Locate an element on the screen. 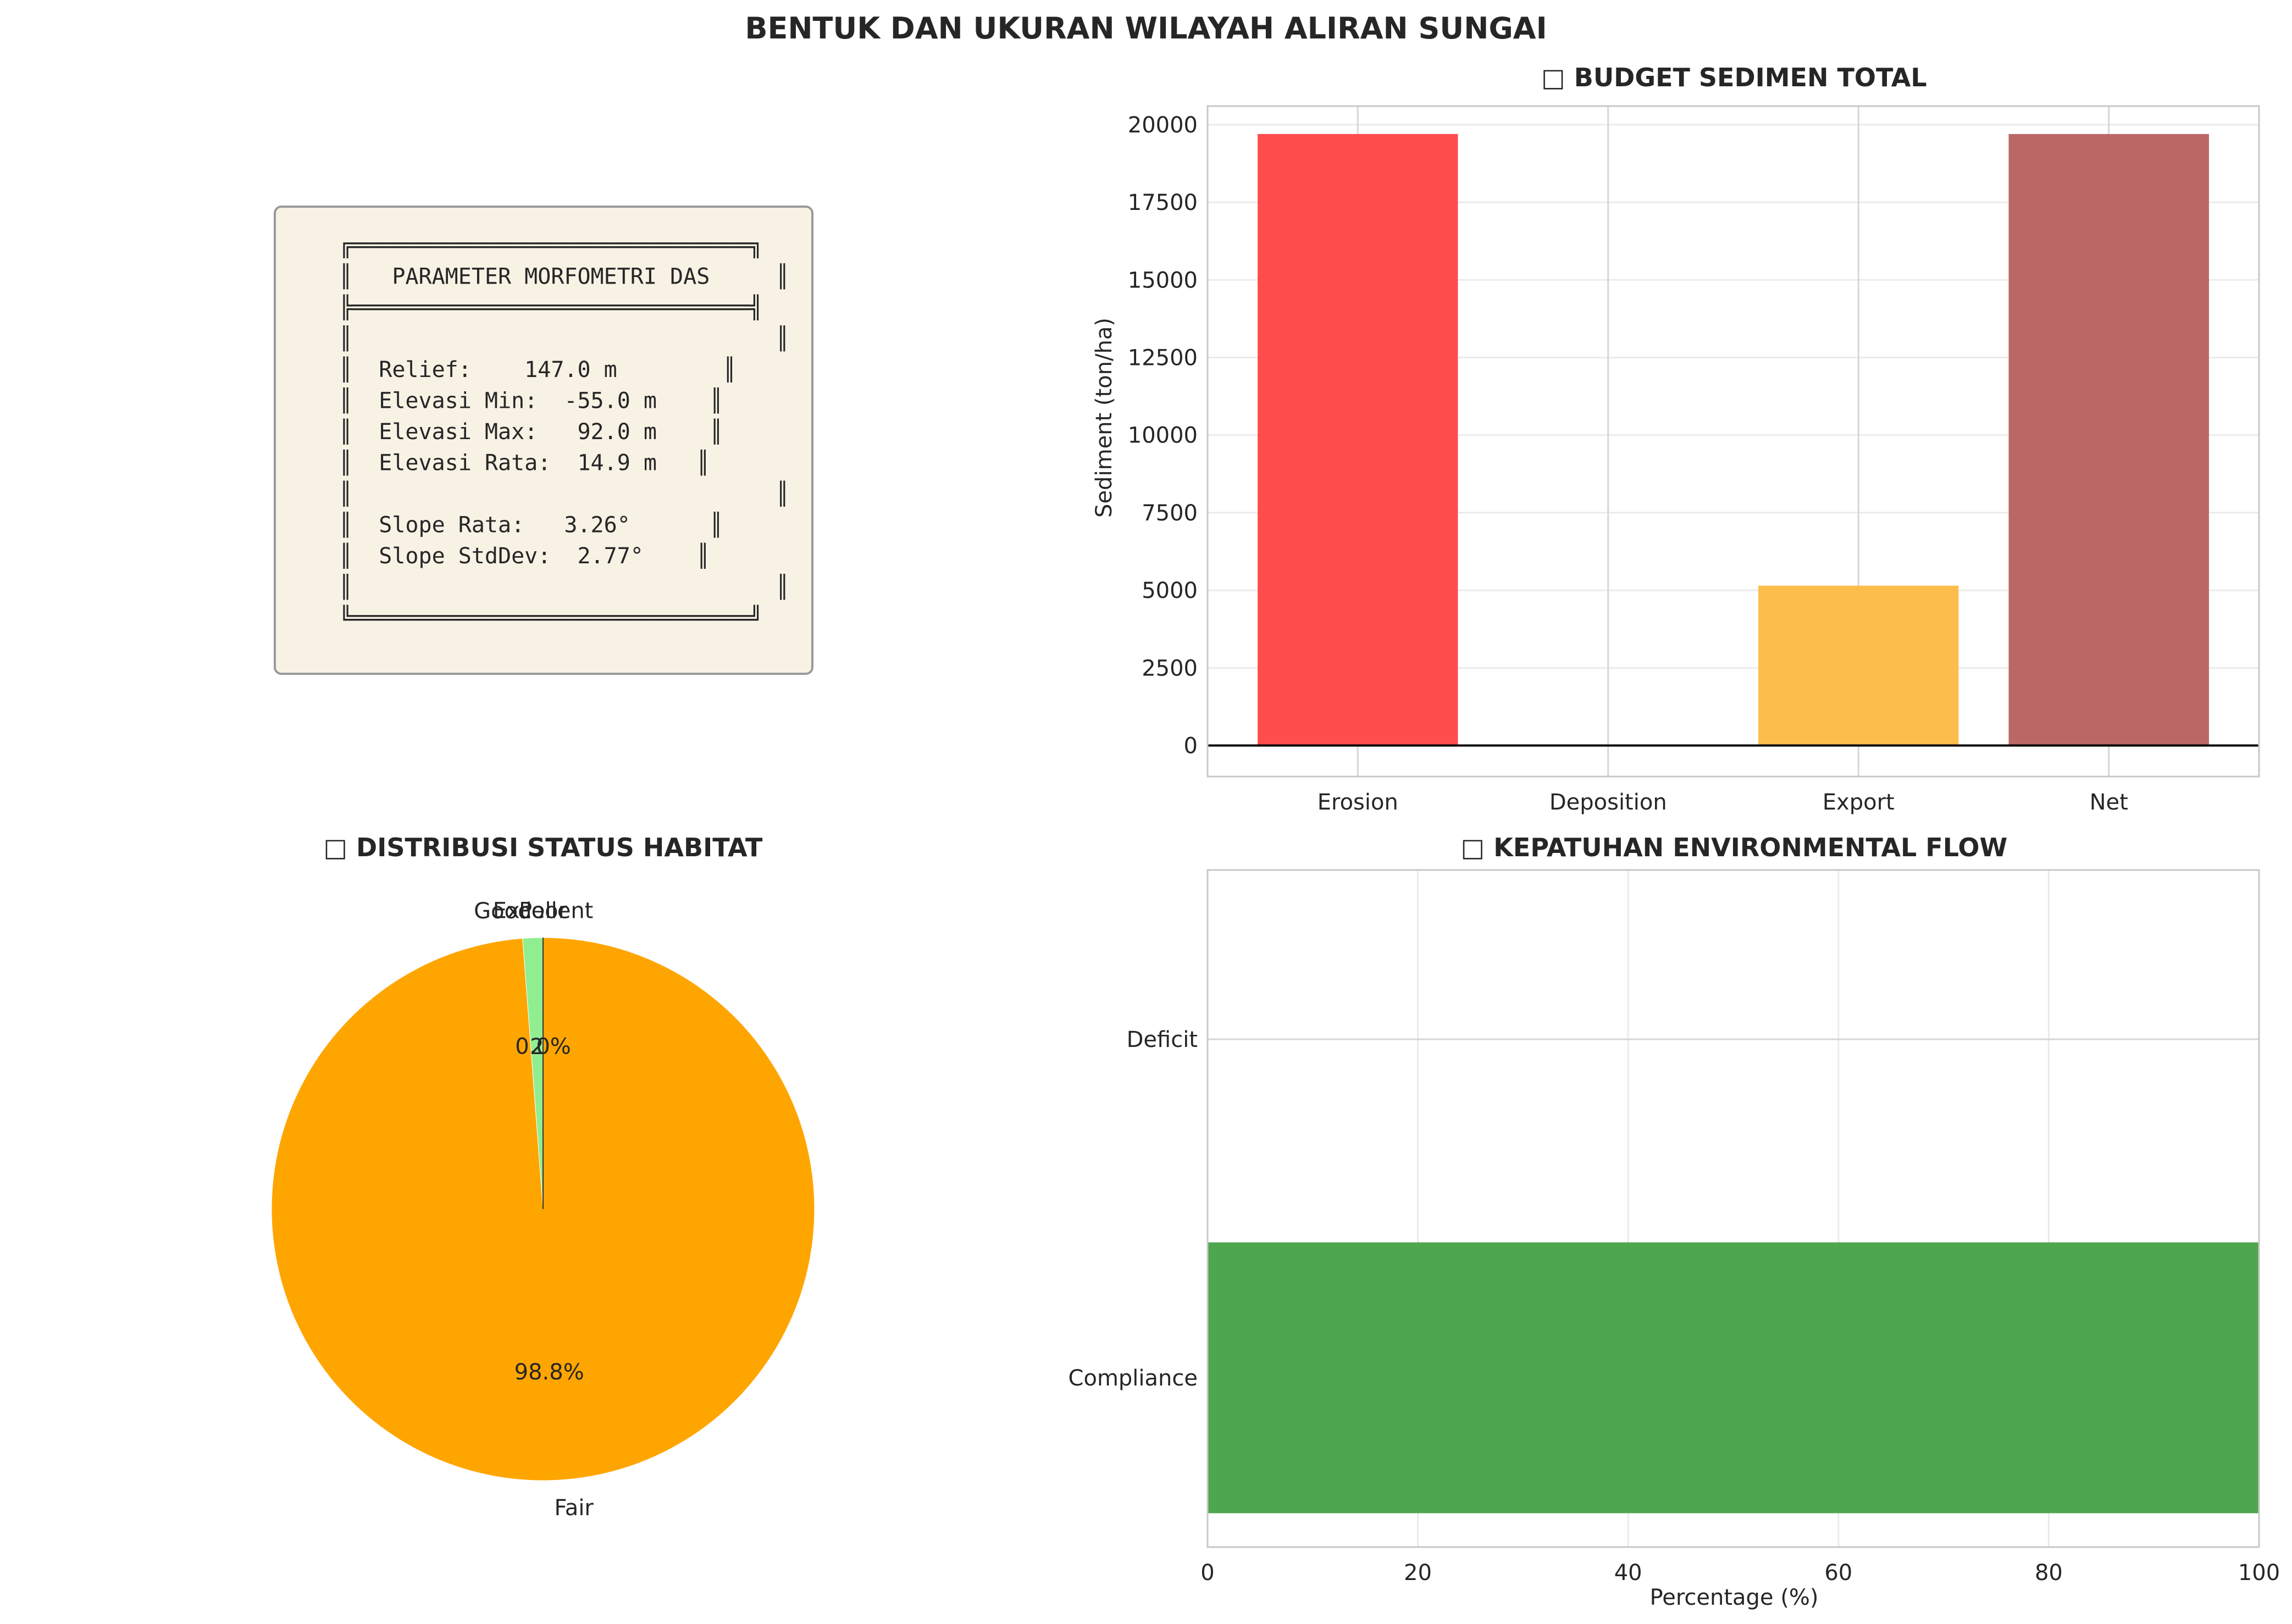  sediment-y-tick-label: 20000 is located at coordinates (1163, 125).